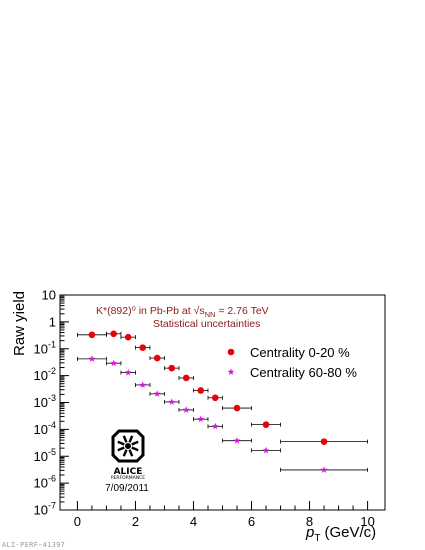 This screenshot has height=550, width=425. I want to click on x-tick-label: 10, so click(367, 521).